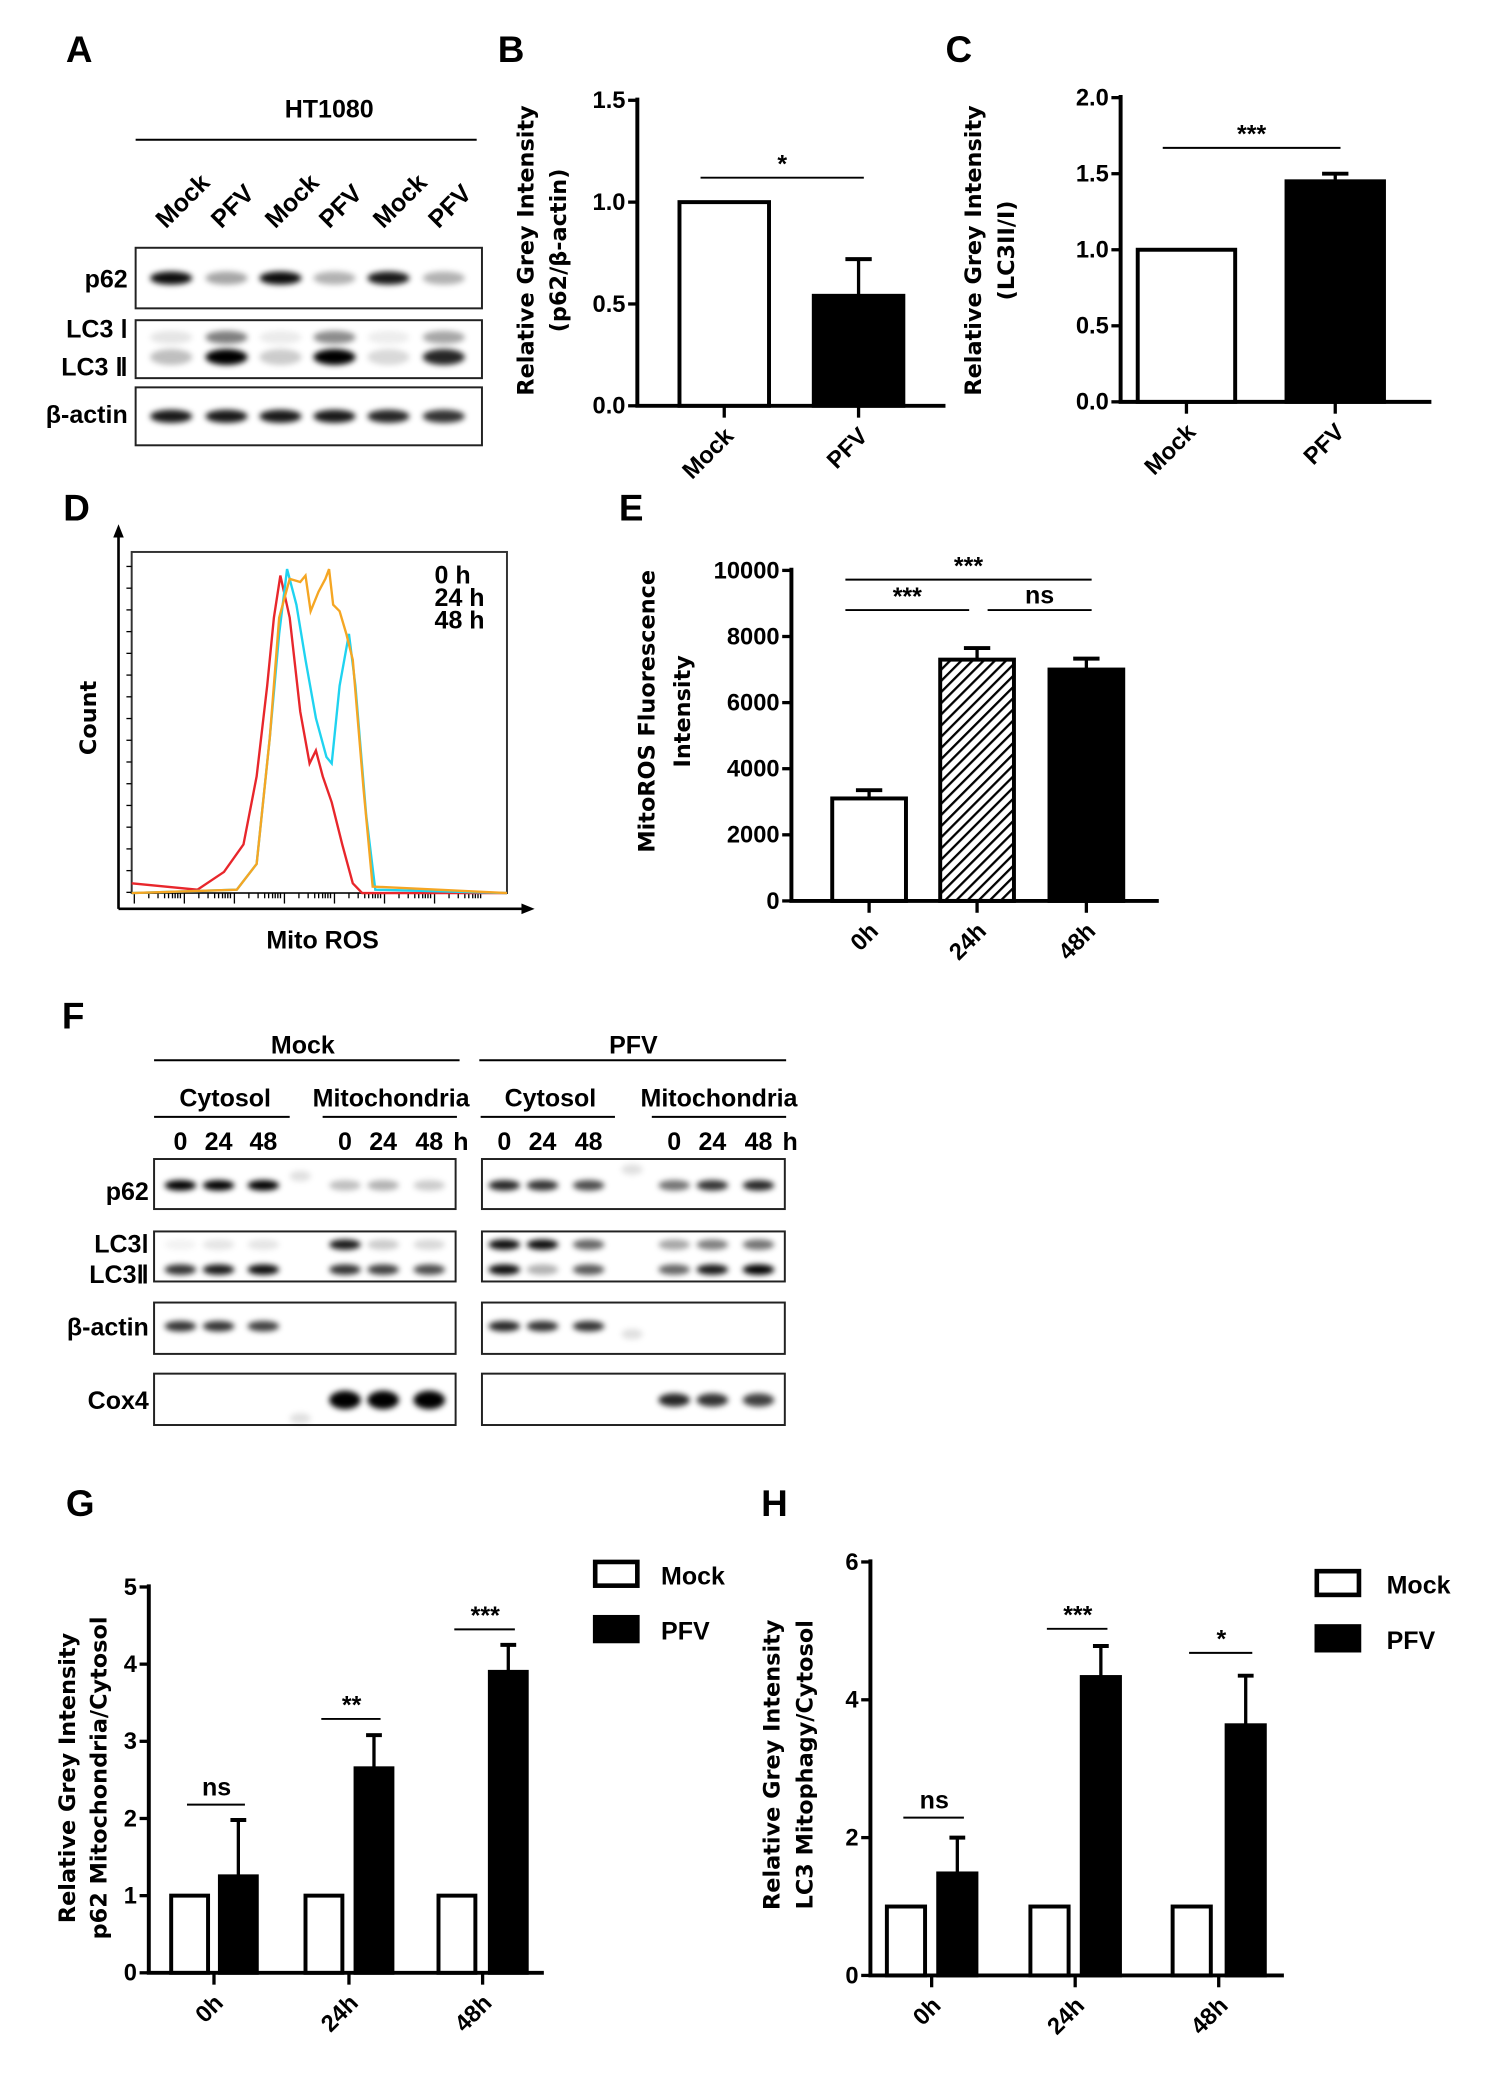  What do you see at coordinates (225, 1098) in the screenshot?
I see `fraction-label: Cytosol` at bounding box center [225, 1098].